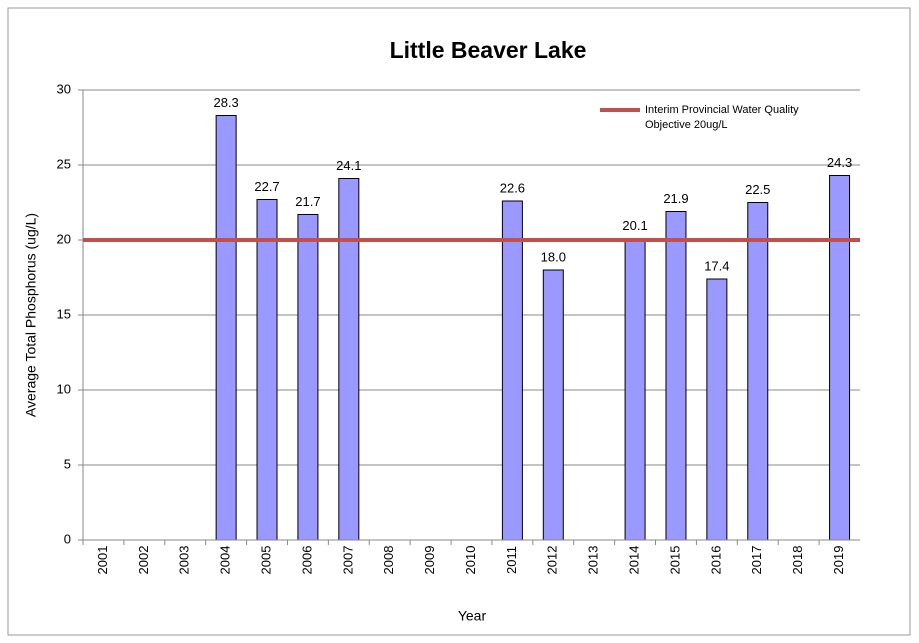 The height and width of the screenshot is (643, 919). What do you see at coordinates (511, 560) in the screenshot?
I see `x-tick-label: 2011` at bounding box center [511, 560].